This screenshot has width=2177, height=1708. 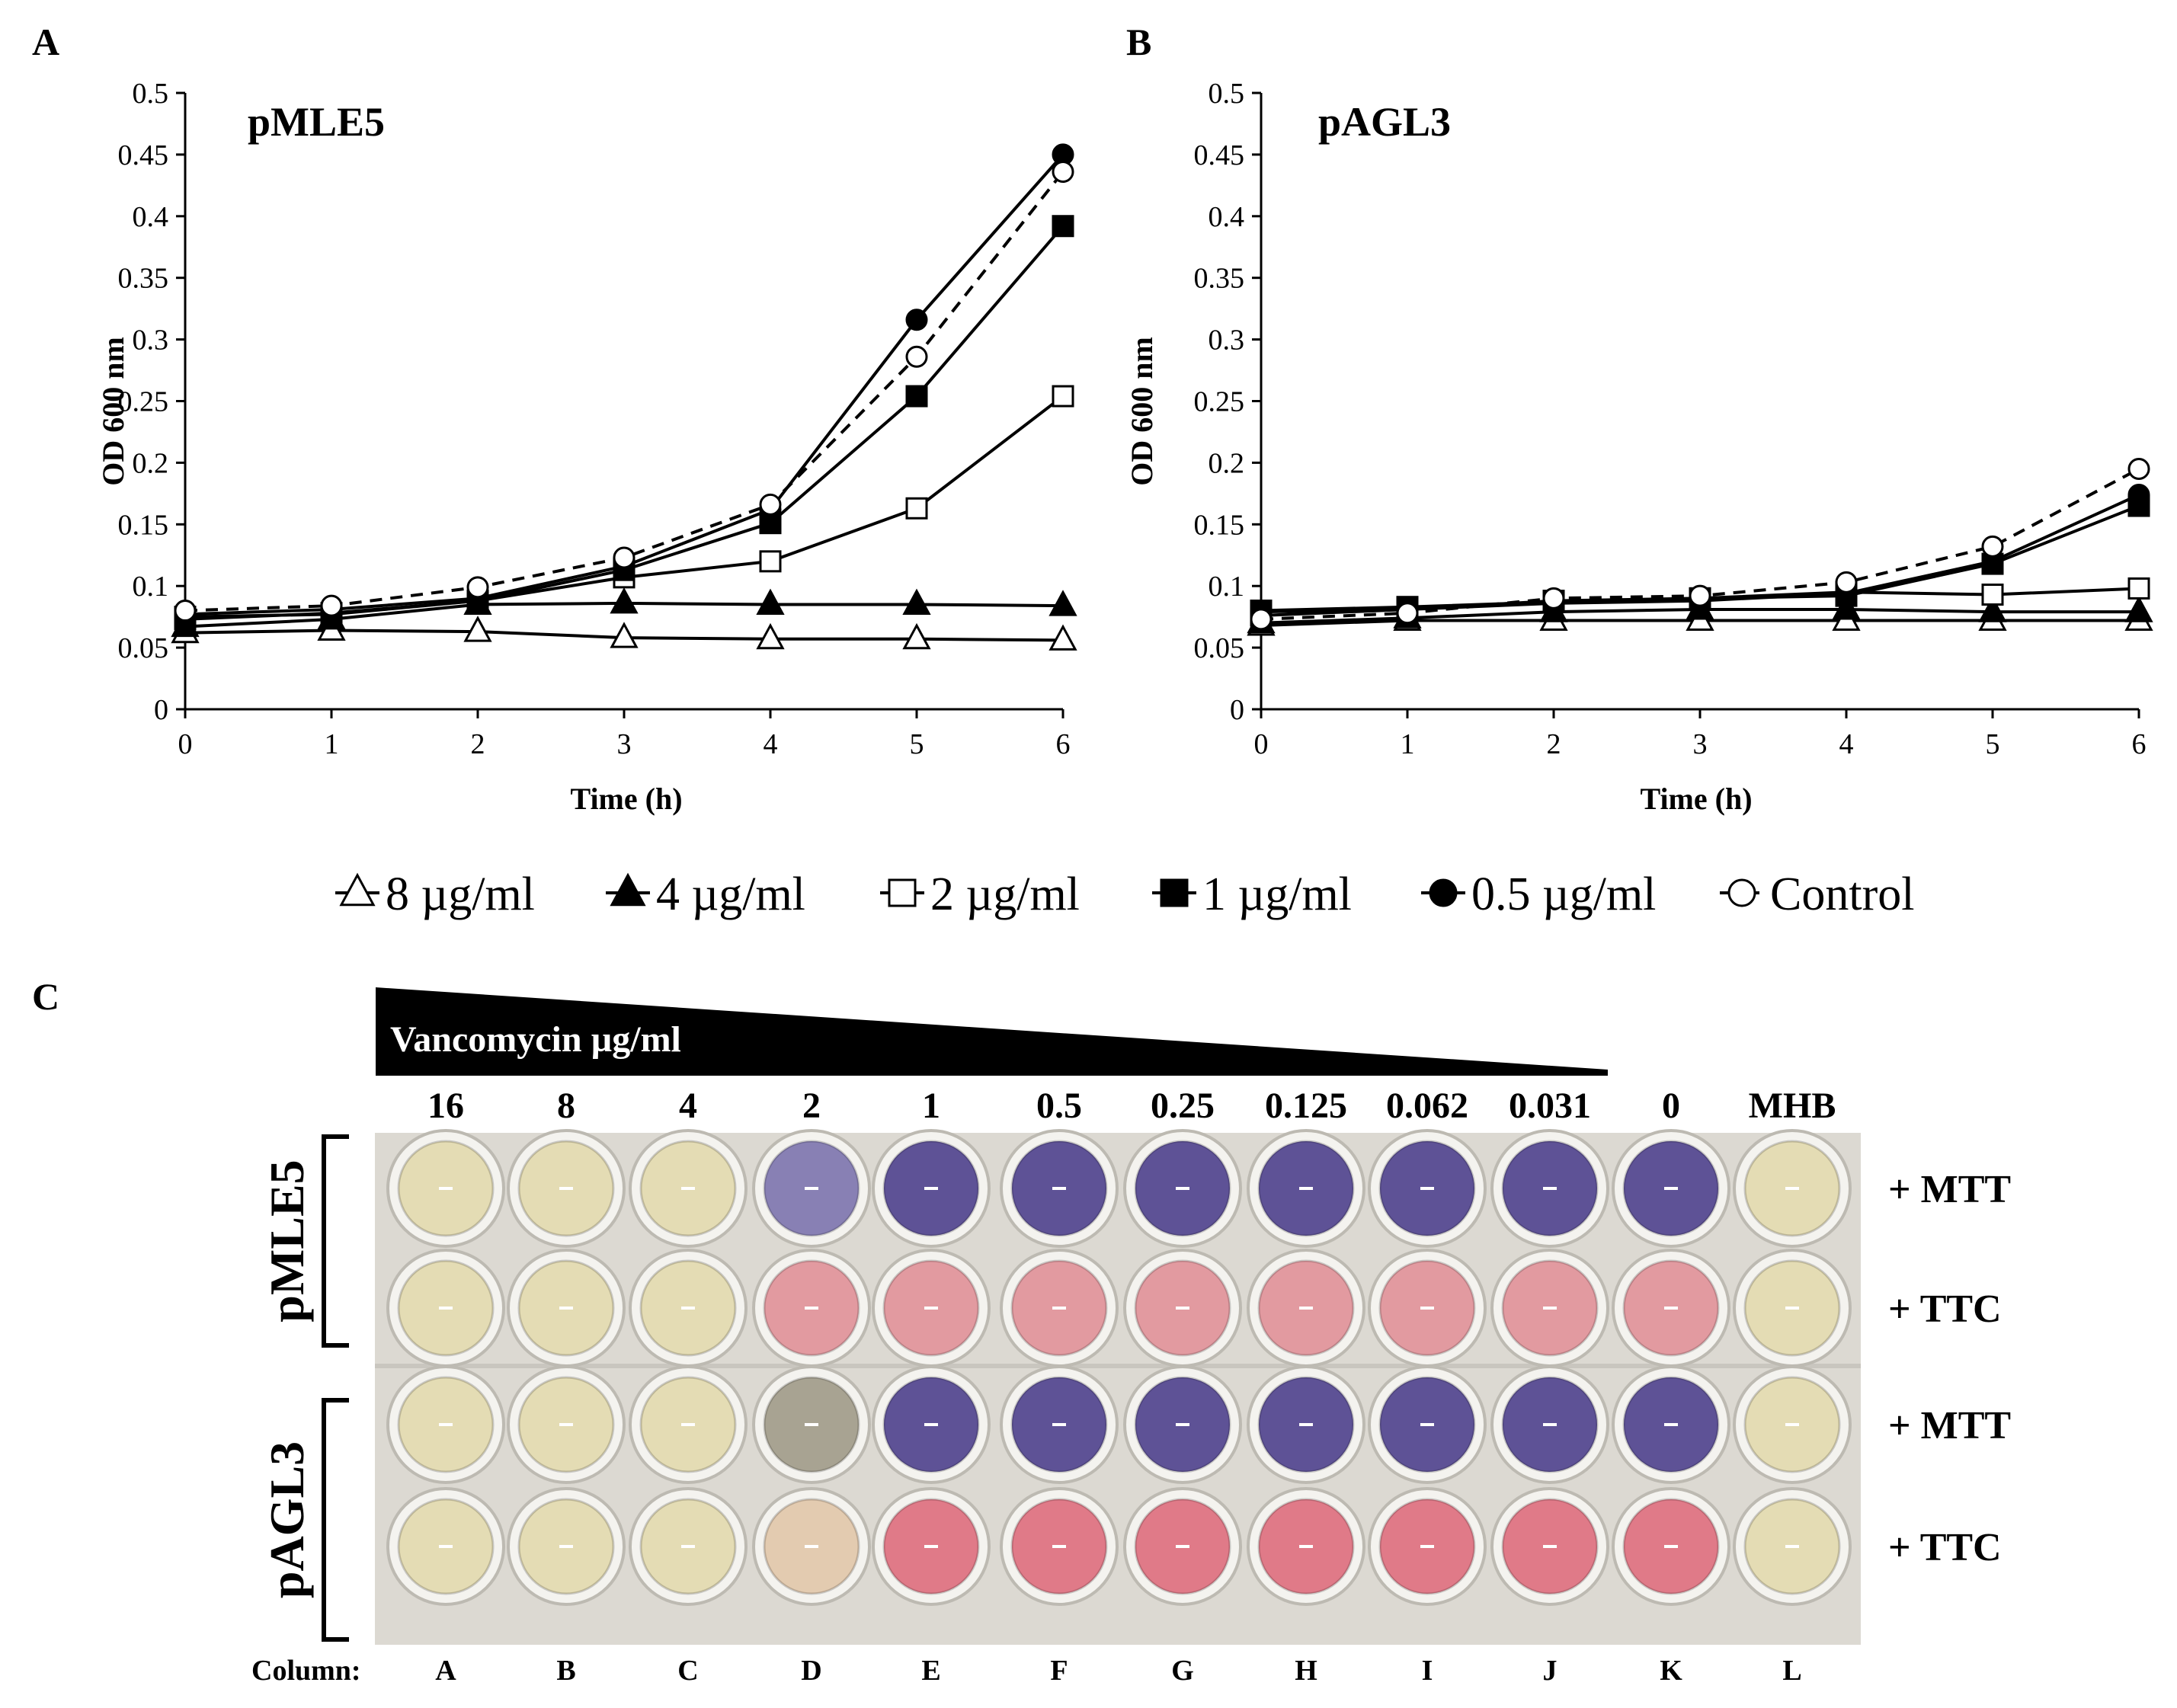 What do you see at coordinates (1005, 894) in the screenshot?
I see `legend-label: 2 µg/ml` at bounding box center [1005, 894].